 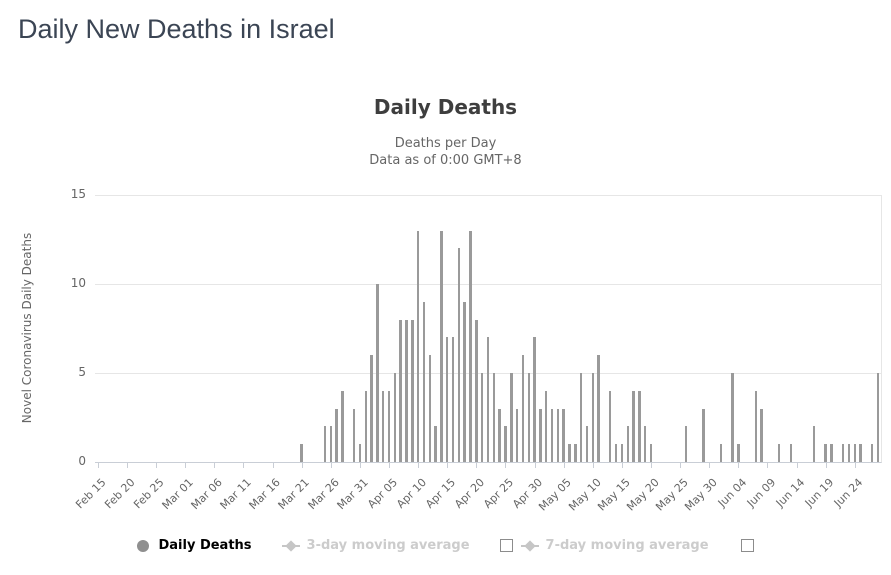 What do you see at coordinates (506, 545) in the screenshot?
I see `checkbox-3day-avg` at bounding box center [506, 545].